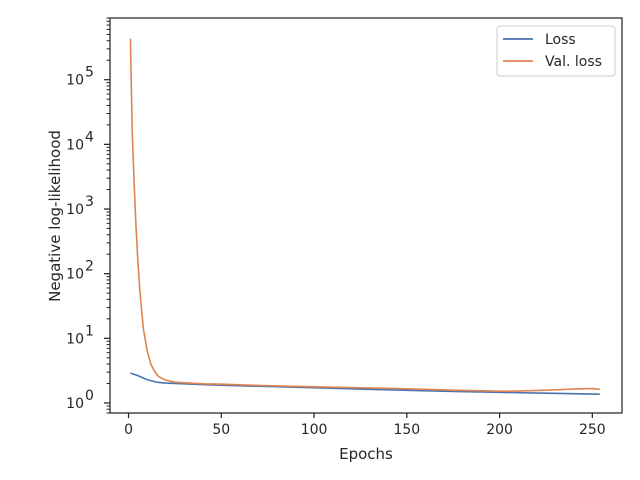  Describe the element at coordinates (314, 430) in the screenshot. I see `x-tick-label: 100` at that location.